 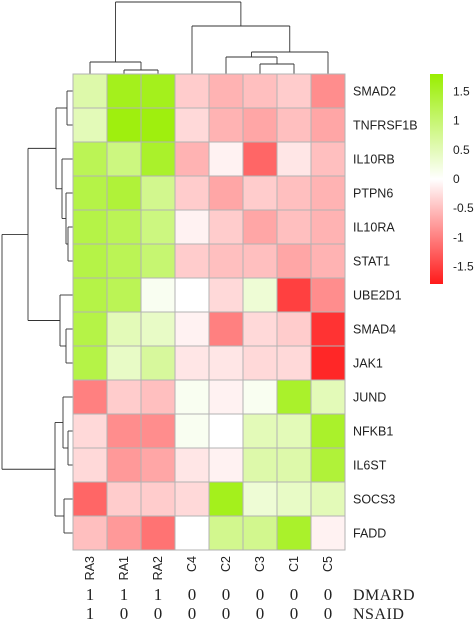 What do you see at coordinates (328, 564) in the screenshot?
I see `column-label: C5` at bounding box center [328, 564].